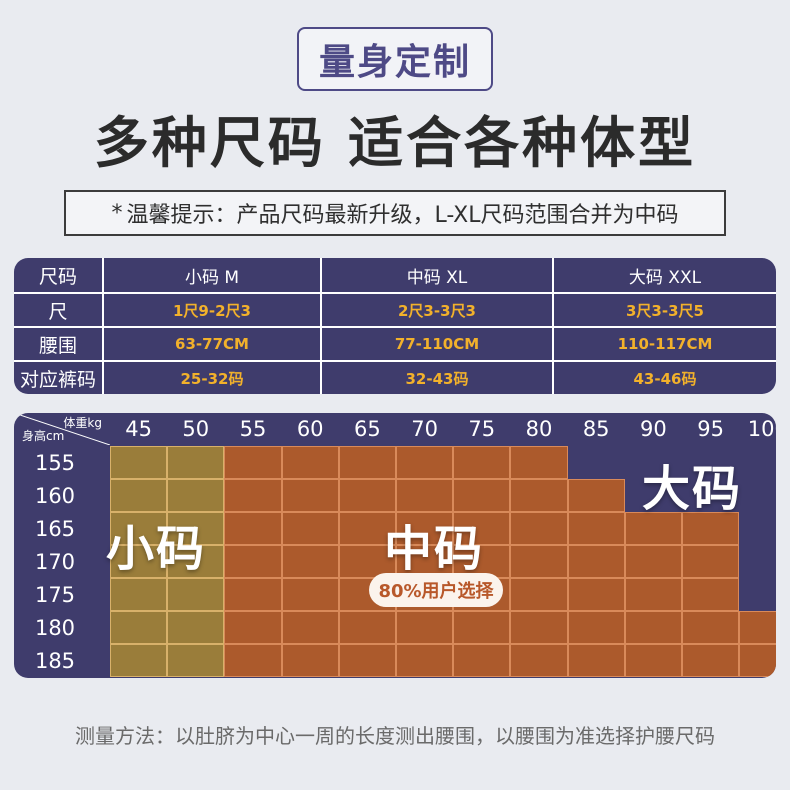  Describe the element at coordinates (253, 429) in the screenshot. I see `weight-header: 55` at that location.